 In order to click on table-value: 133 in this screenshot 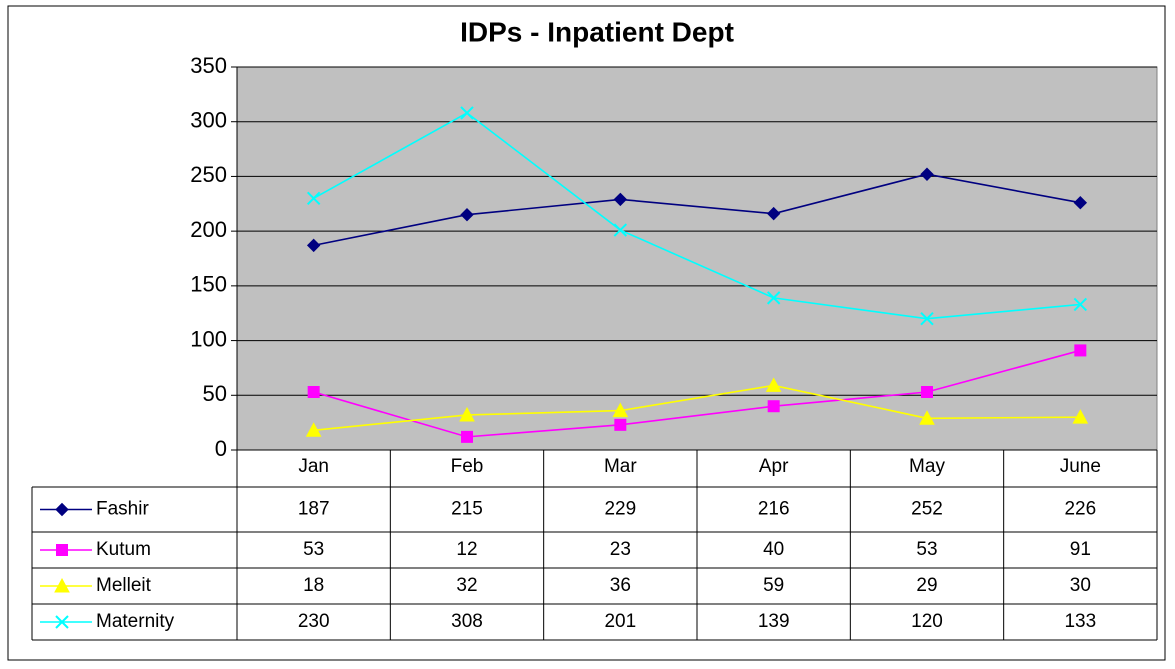, I will do `click(1080, 621)`.